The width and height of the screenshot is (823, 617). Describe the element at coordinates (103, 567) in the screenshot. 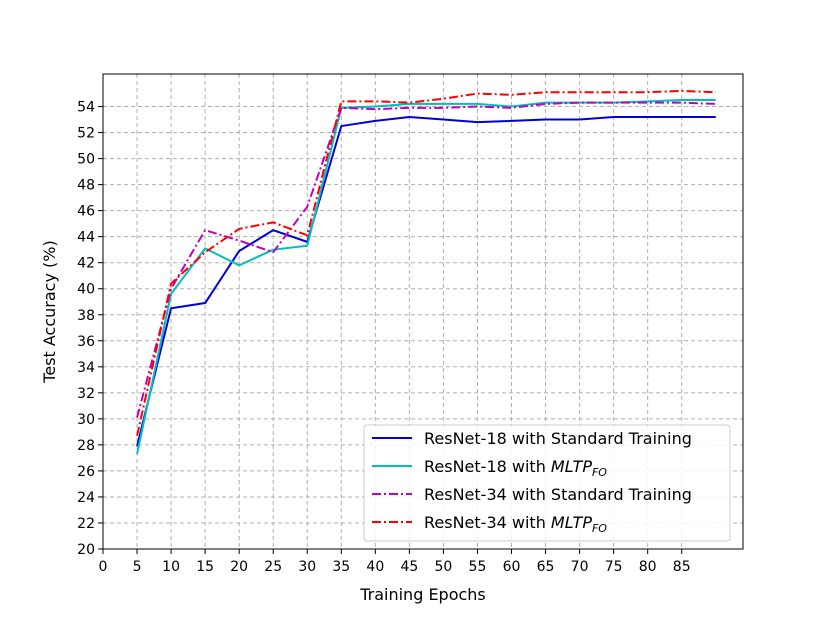

I see `x-tick-label: 0` at that location.